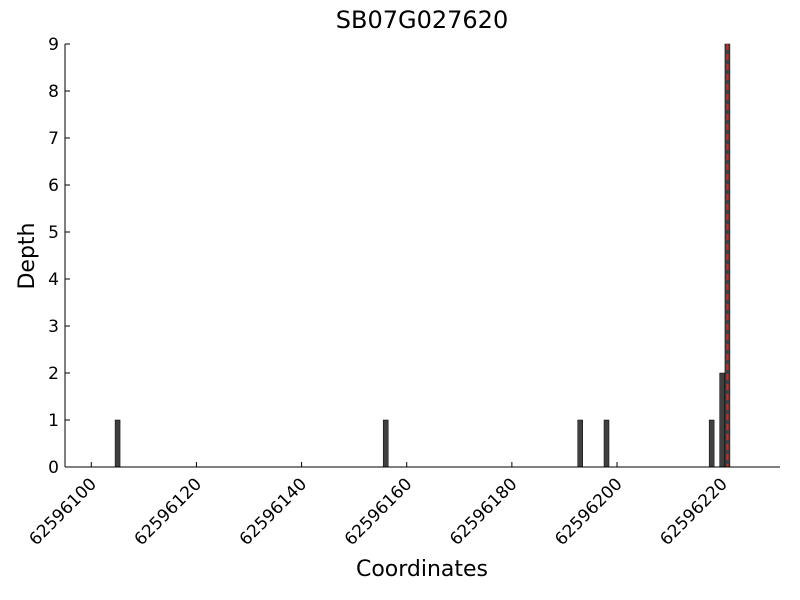 The height and width of the screenshot is (600, 800). I want to click on y-tick-label: 1, so click(53, 421).